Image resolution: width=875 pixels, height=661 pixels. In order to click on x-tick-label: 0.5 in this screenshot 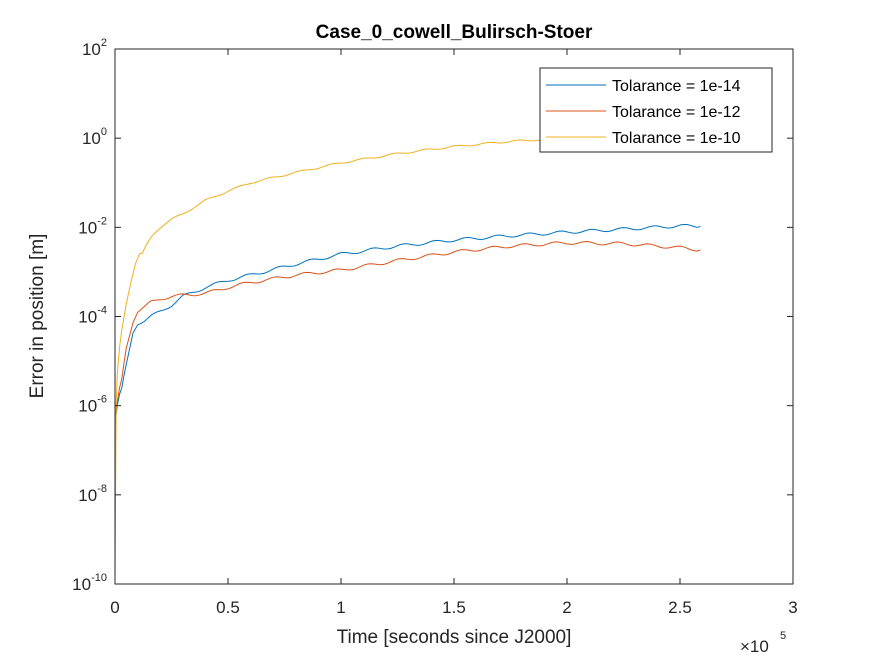, I will do `click(228, 607)`.